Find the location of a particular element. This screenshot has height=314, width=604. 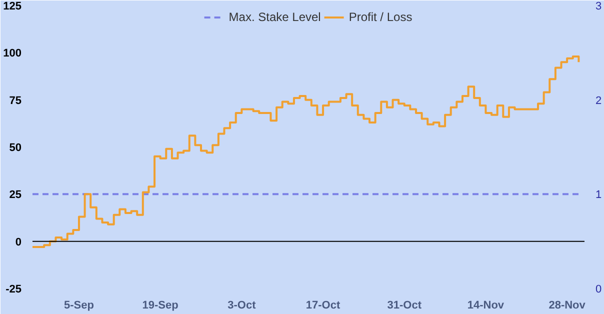

x-tick-label: 14-Nov is located at coordinates (486, 306).